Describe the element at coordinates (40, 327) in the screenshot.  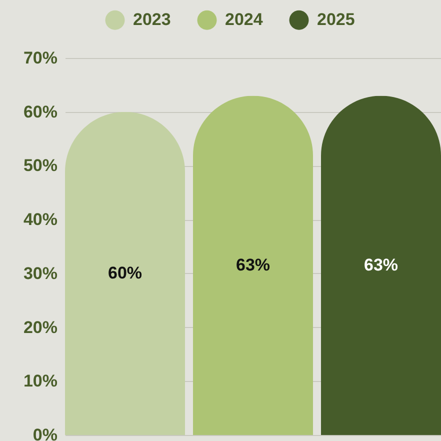
I see `y-tick-label: 20%` at that location.